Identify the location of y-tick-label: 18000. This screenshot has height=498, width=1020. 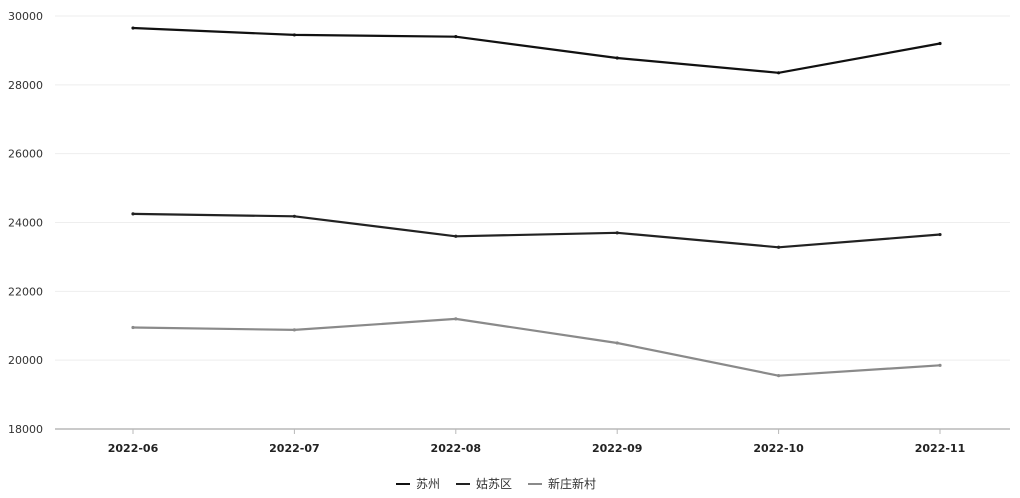
(25, 429).